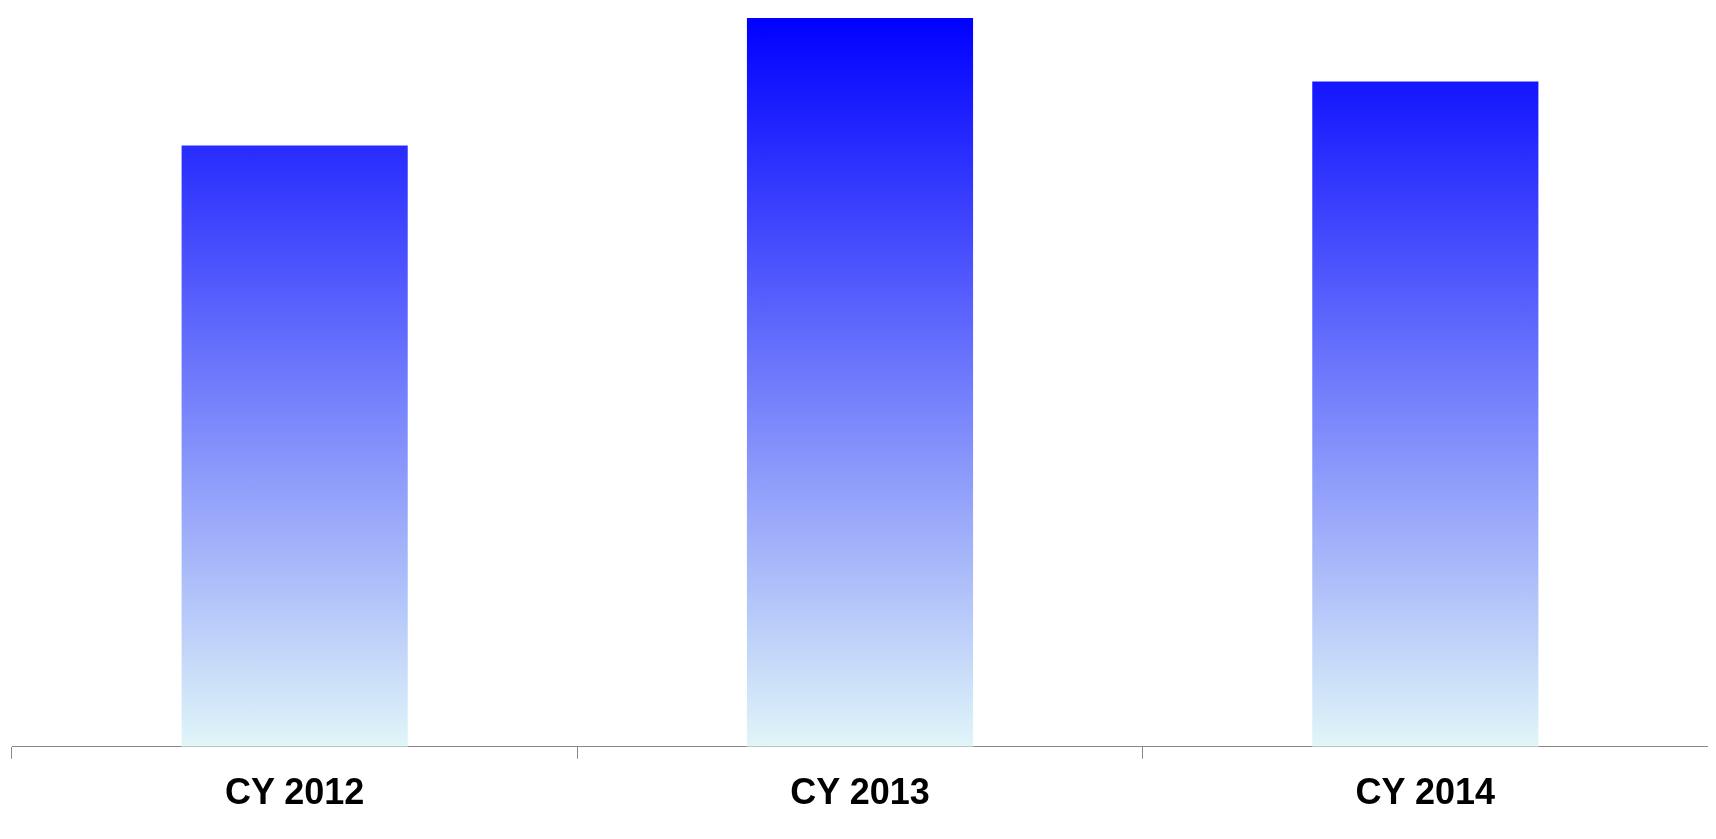  I want to click on x-tick-label: CY 2012, so click(294, 792).